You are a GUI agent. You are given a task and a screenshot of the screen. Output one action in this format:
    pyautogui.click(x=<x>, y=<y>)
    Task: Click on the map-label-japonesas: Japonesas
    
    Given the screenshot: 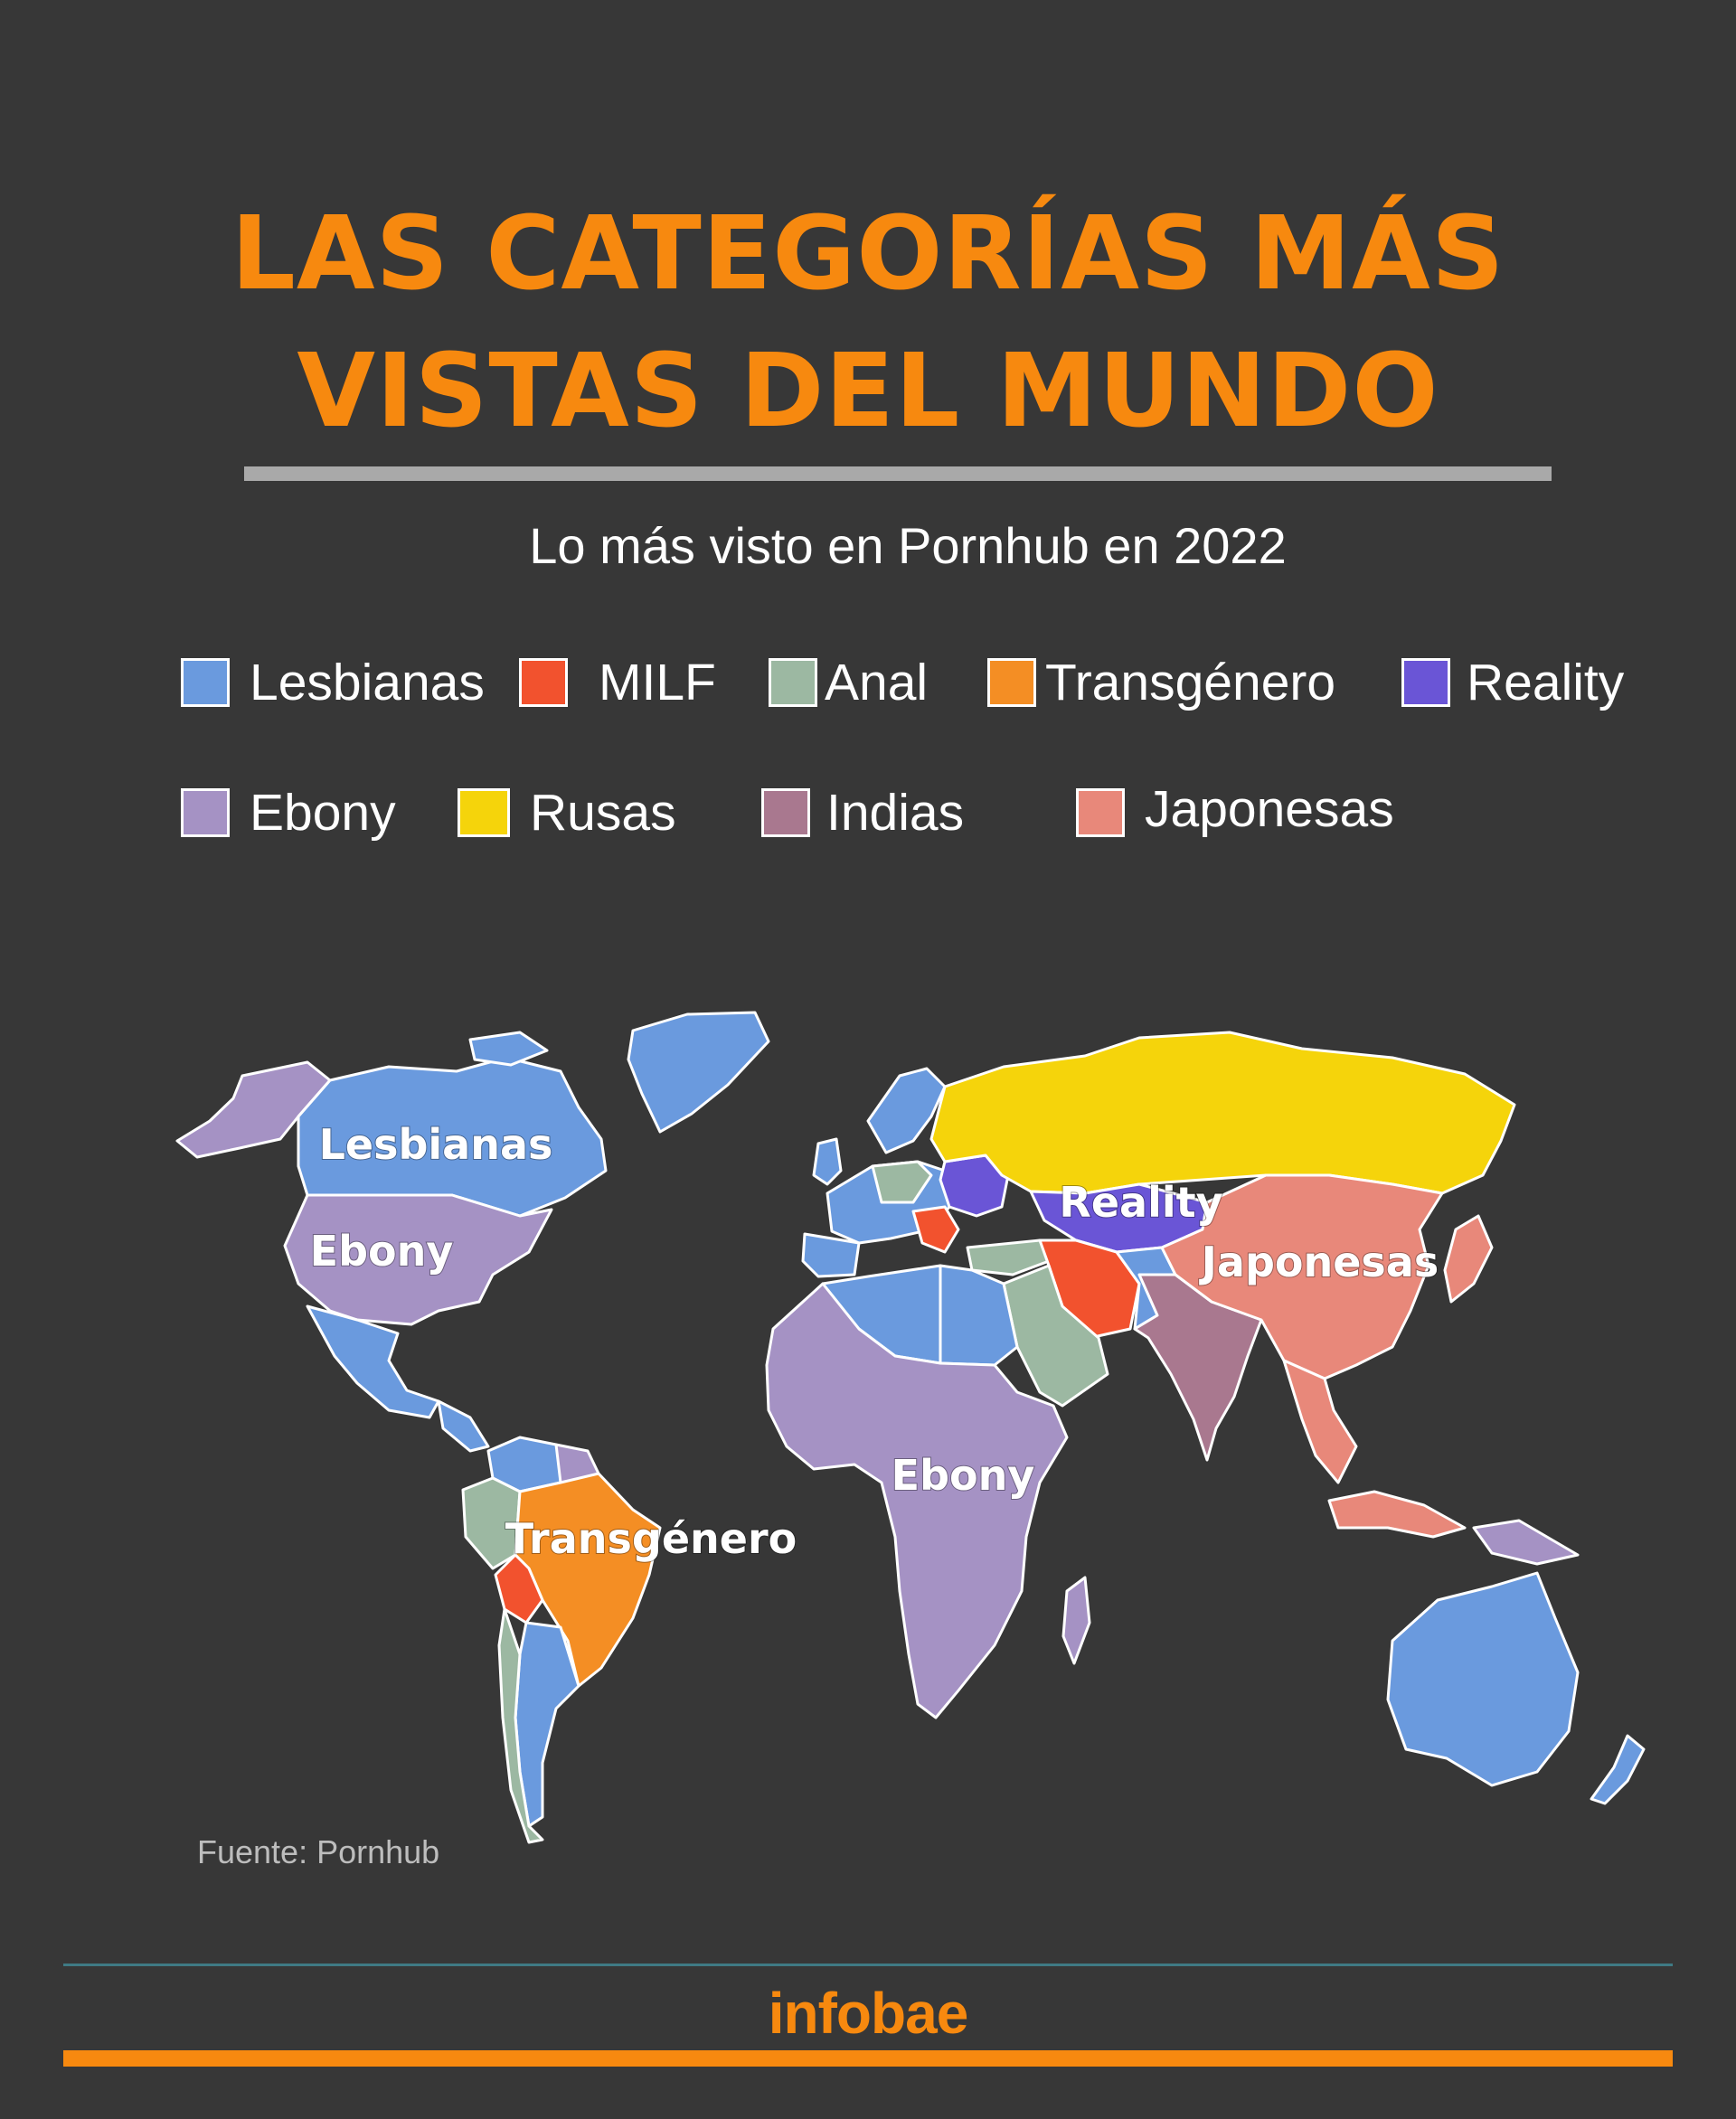 What is the action you would take?
    pyautogui.click(x=1319, y=1262)
    